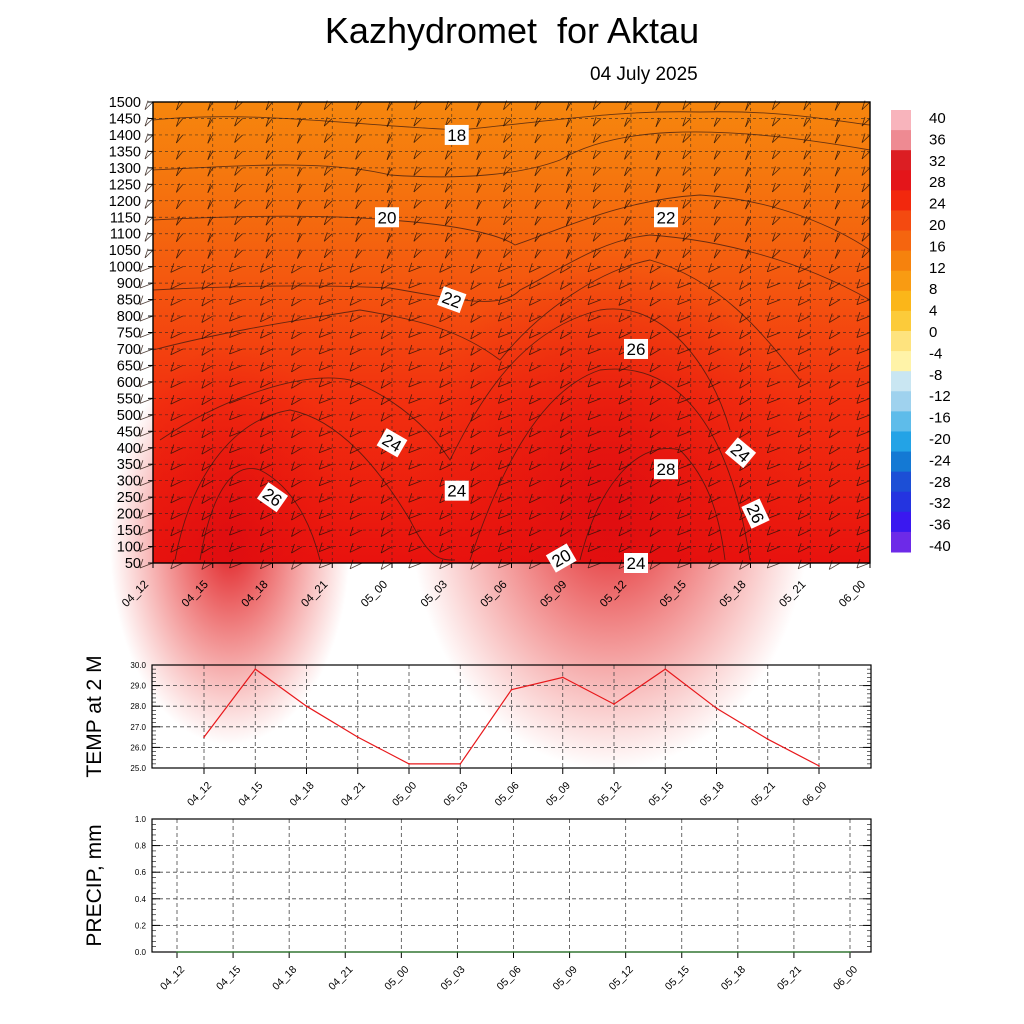  I want to click on contour-label: 26, so click(755, 513).